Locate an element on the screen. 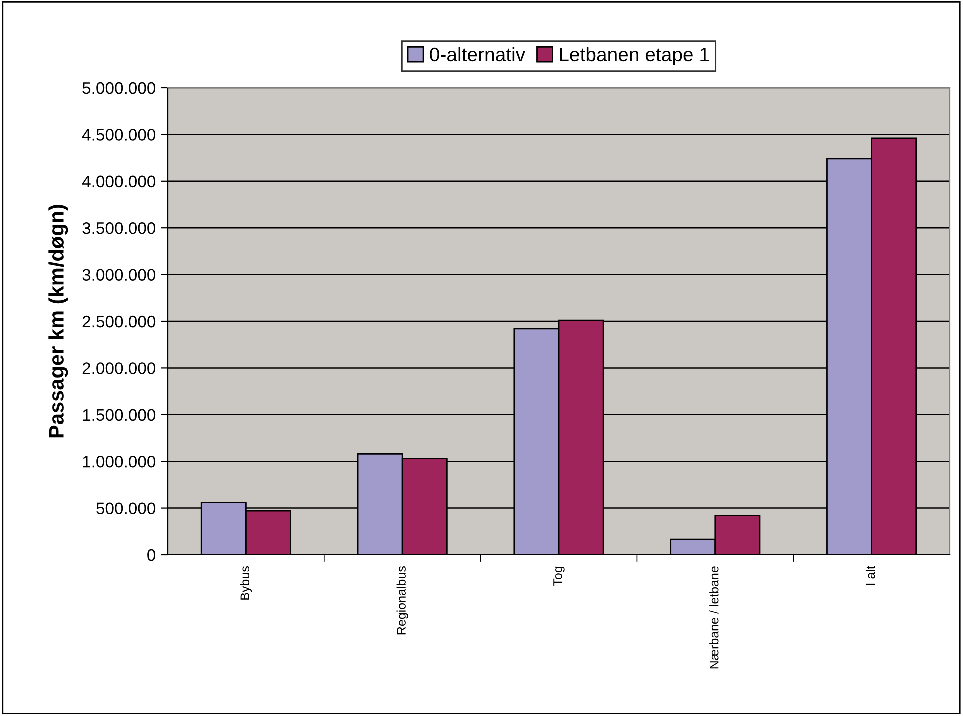 This screenshot has width=963, height=716. y-tick-label: 4.500.000 is located at coordinates (119, 135).